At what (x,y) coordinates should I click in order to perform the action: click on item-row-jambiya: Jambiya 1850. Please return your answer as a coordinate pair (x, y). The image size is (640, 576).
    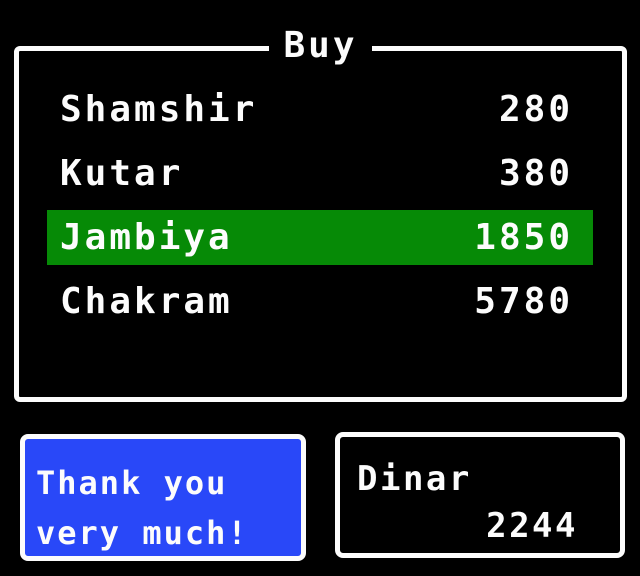
    Looking at the image, I should click on (320, 237).